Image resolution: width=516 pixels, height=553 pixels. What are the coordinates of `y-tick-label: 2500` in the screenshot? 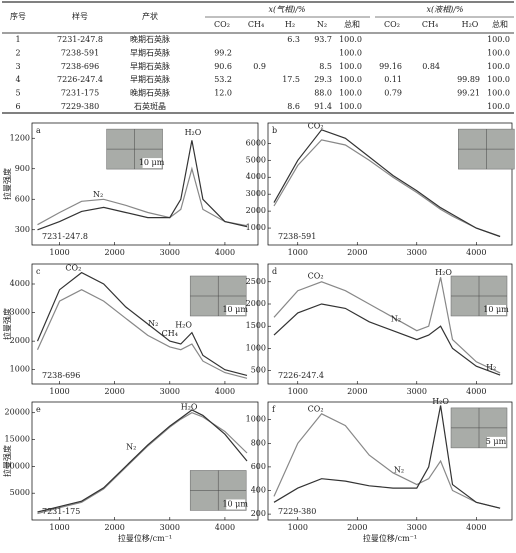 It's located at (256, 281).